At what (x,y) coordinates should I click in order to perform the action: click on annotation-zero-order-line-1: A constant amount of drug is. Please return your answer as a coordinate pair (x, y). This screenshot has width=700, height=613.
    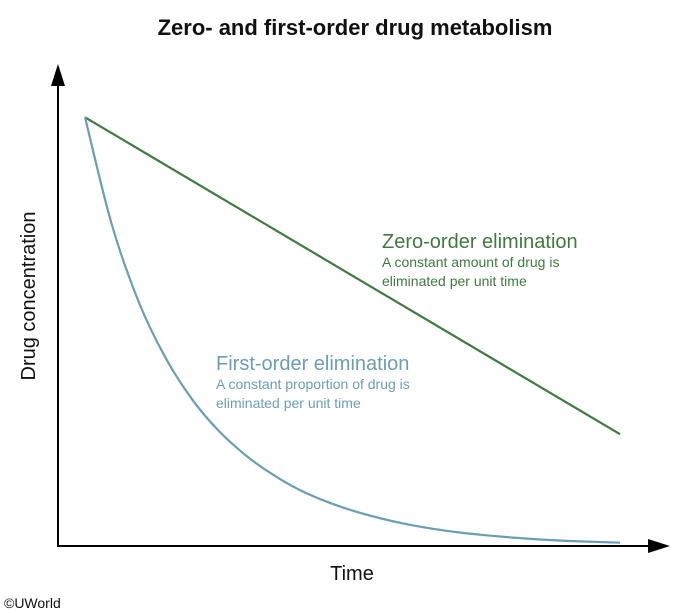
    Looking at the image, I should click on (470, 262).